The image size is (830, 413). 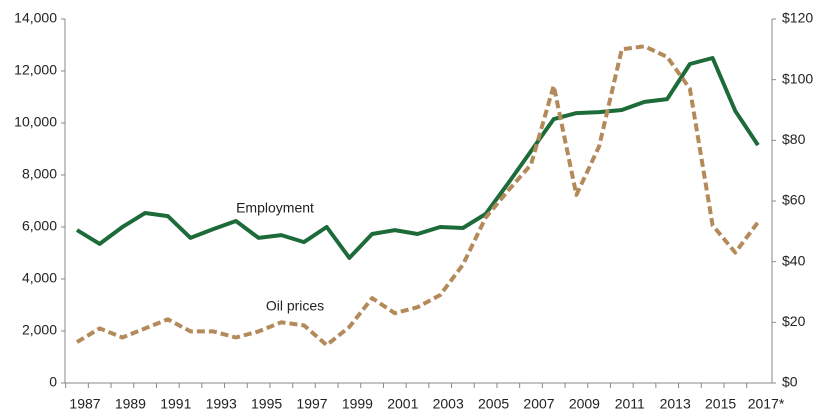 I want to click on x-tick-label: 2005, so click(x=493, y=404).